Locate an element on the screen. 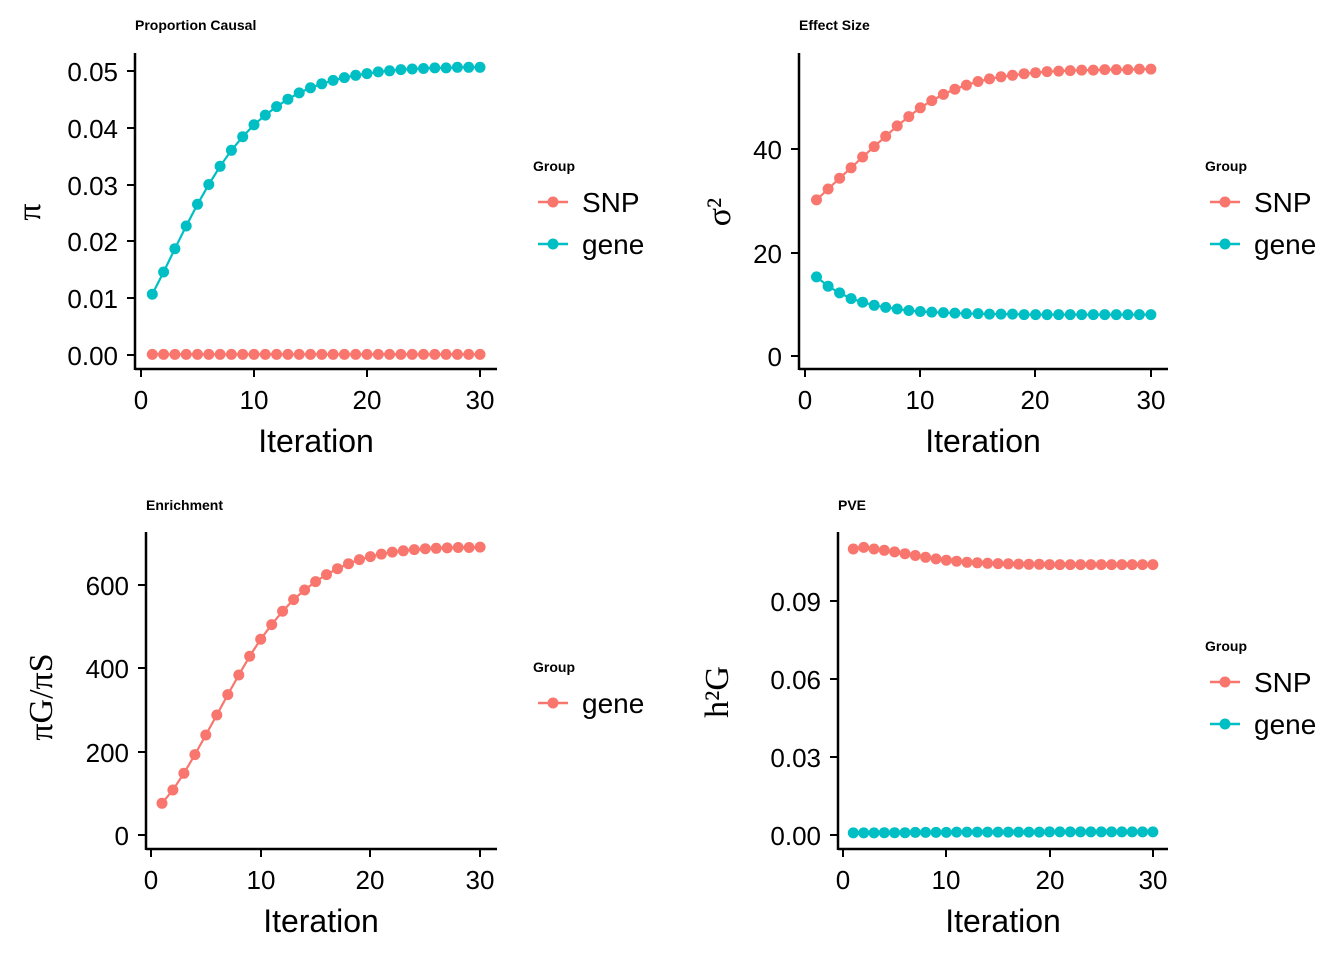 The width and height of the screenshot is (1344, 960). legend-item-gene: gene is located at coordinates (1263, 724).